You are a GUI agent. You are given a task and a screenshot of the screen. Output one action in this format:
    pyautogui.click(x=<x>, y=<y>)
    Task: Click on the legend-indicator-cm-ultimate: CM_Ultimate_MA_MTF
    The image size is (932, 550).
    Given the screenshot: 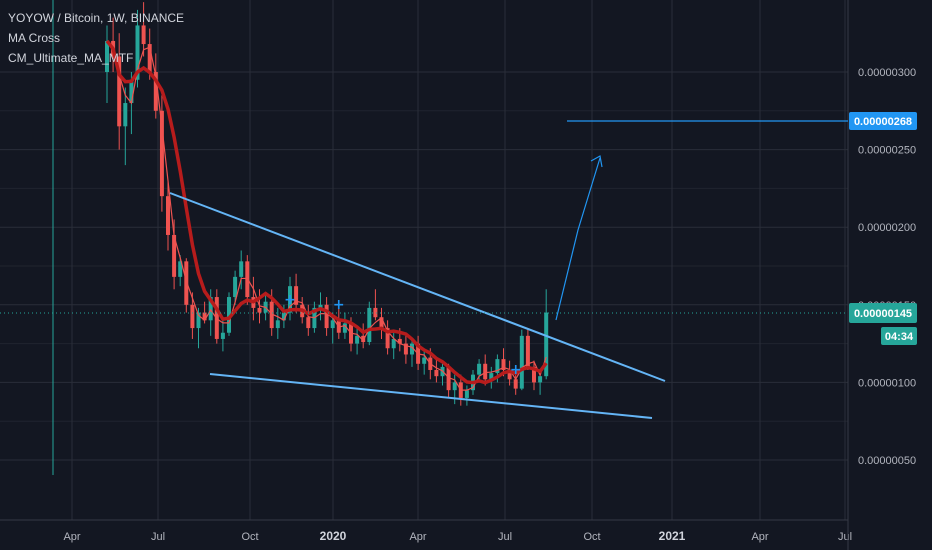 What is the action you would take?
    pyautogui.click(x=71, y=58)
    